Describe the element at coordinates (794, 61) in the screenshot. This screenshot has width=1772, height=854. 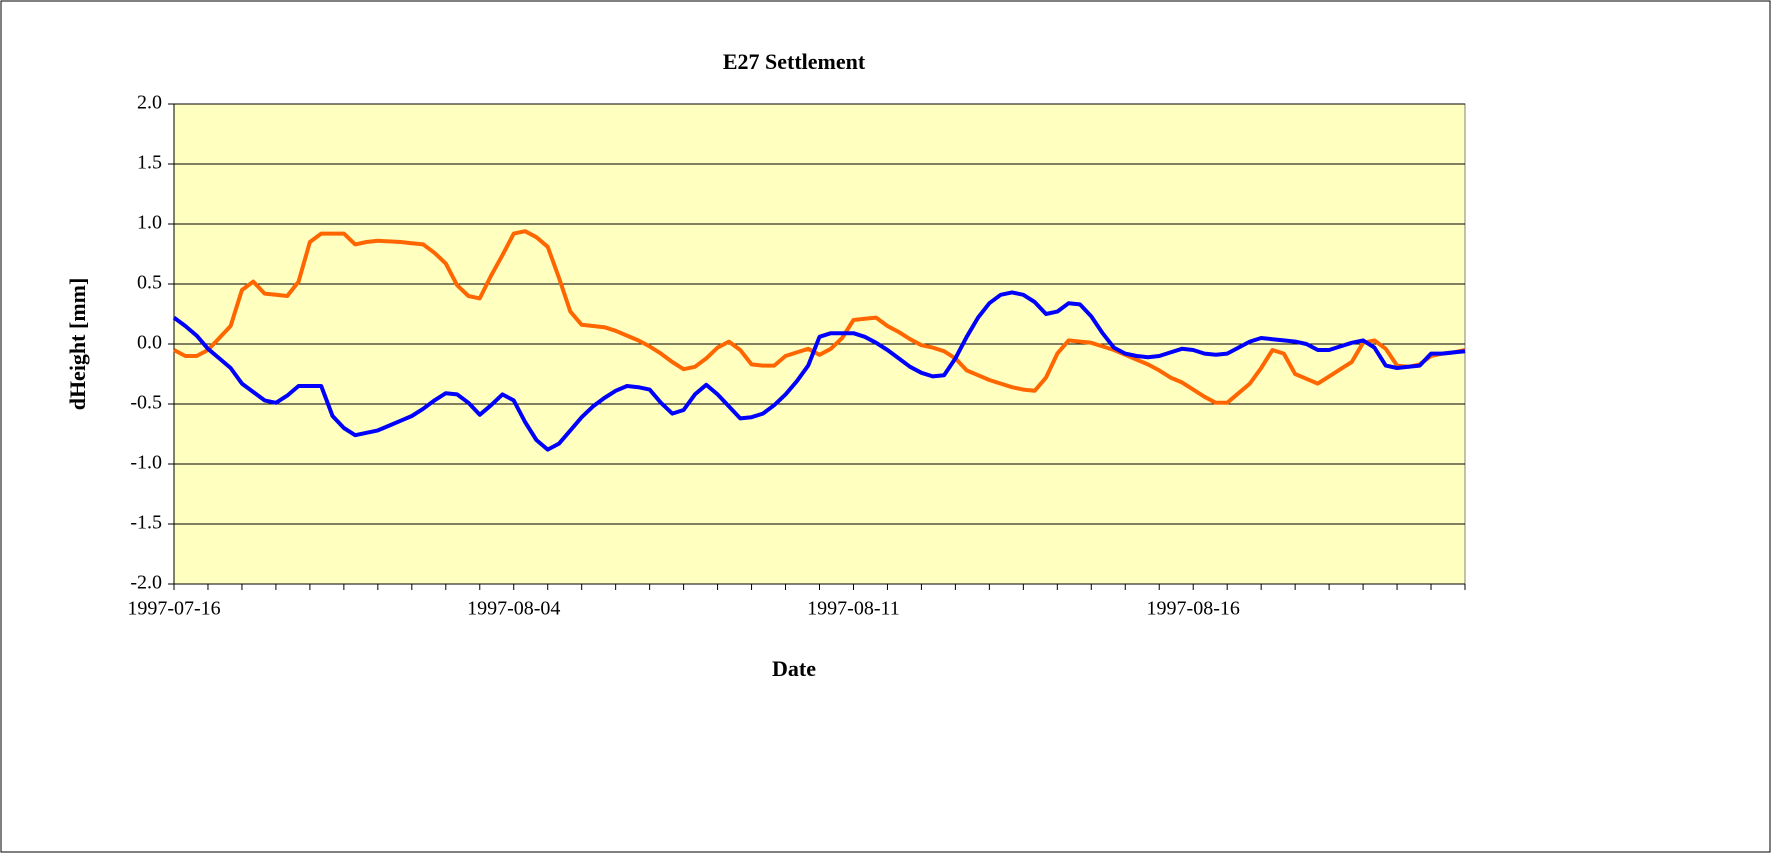
I see `chart-title: E27 Settlement` at that location.